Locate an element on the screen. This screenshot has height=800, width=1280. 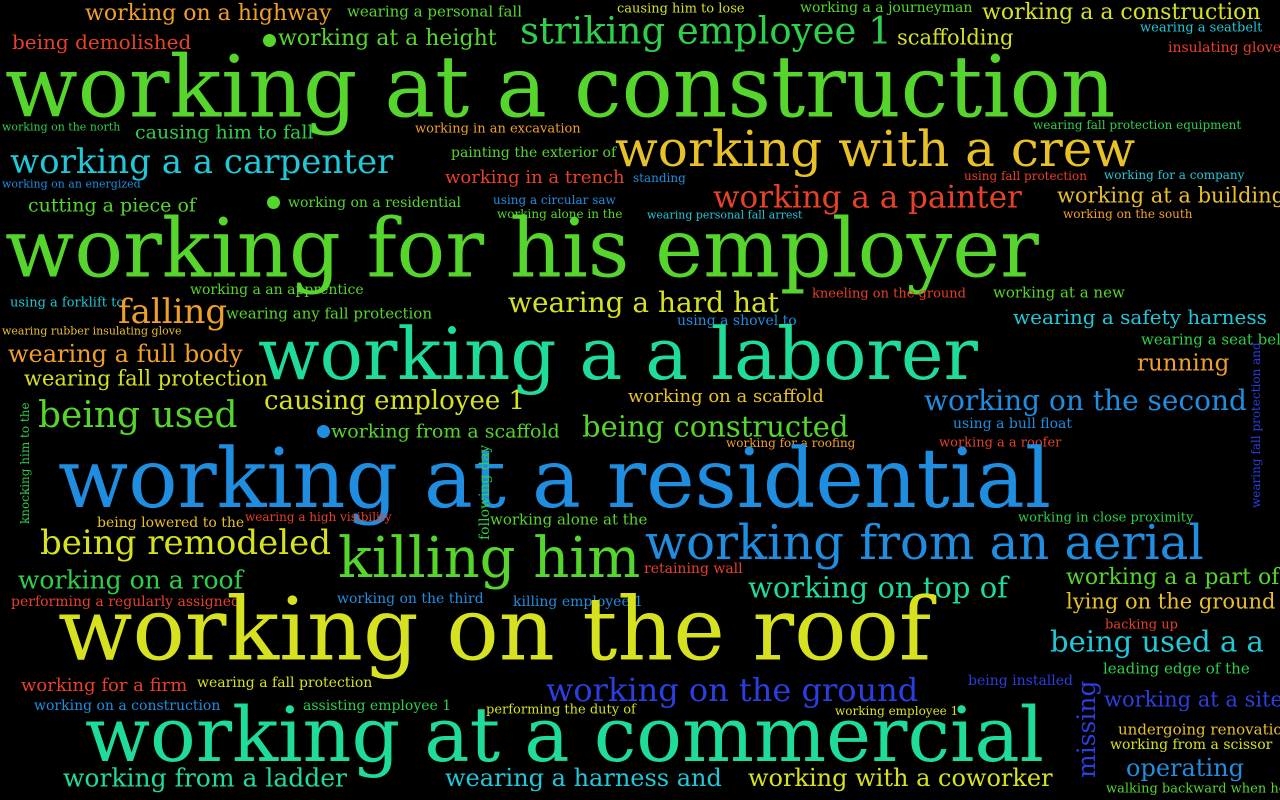
word: walking backward when he is located at coordinates (1193, 789).